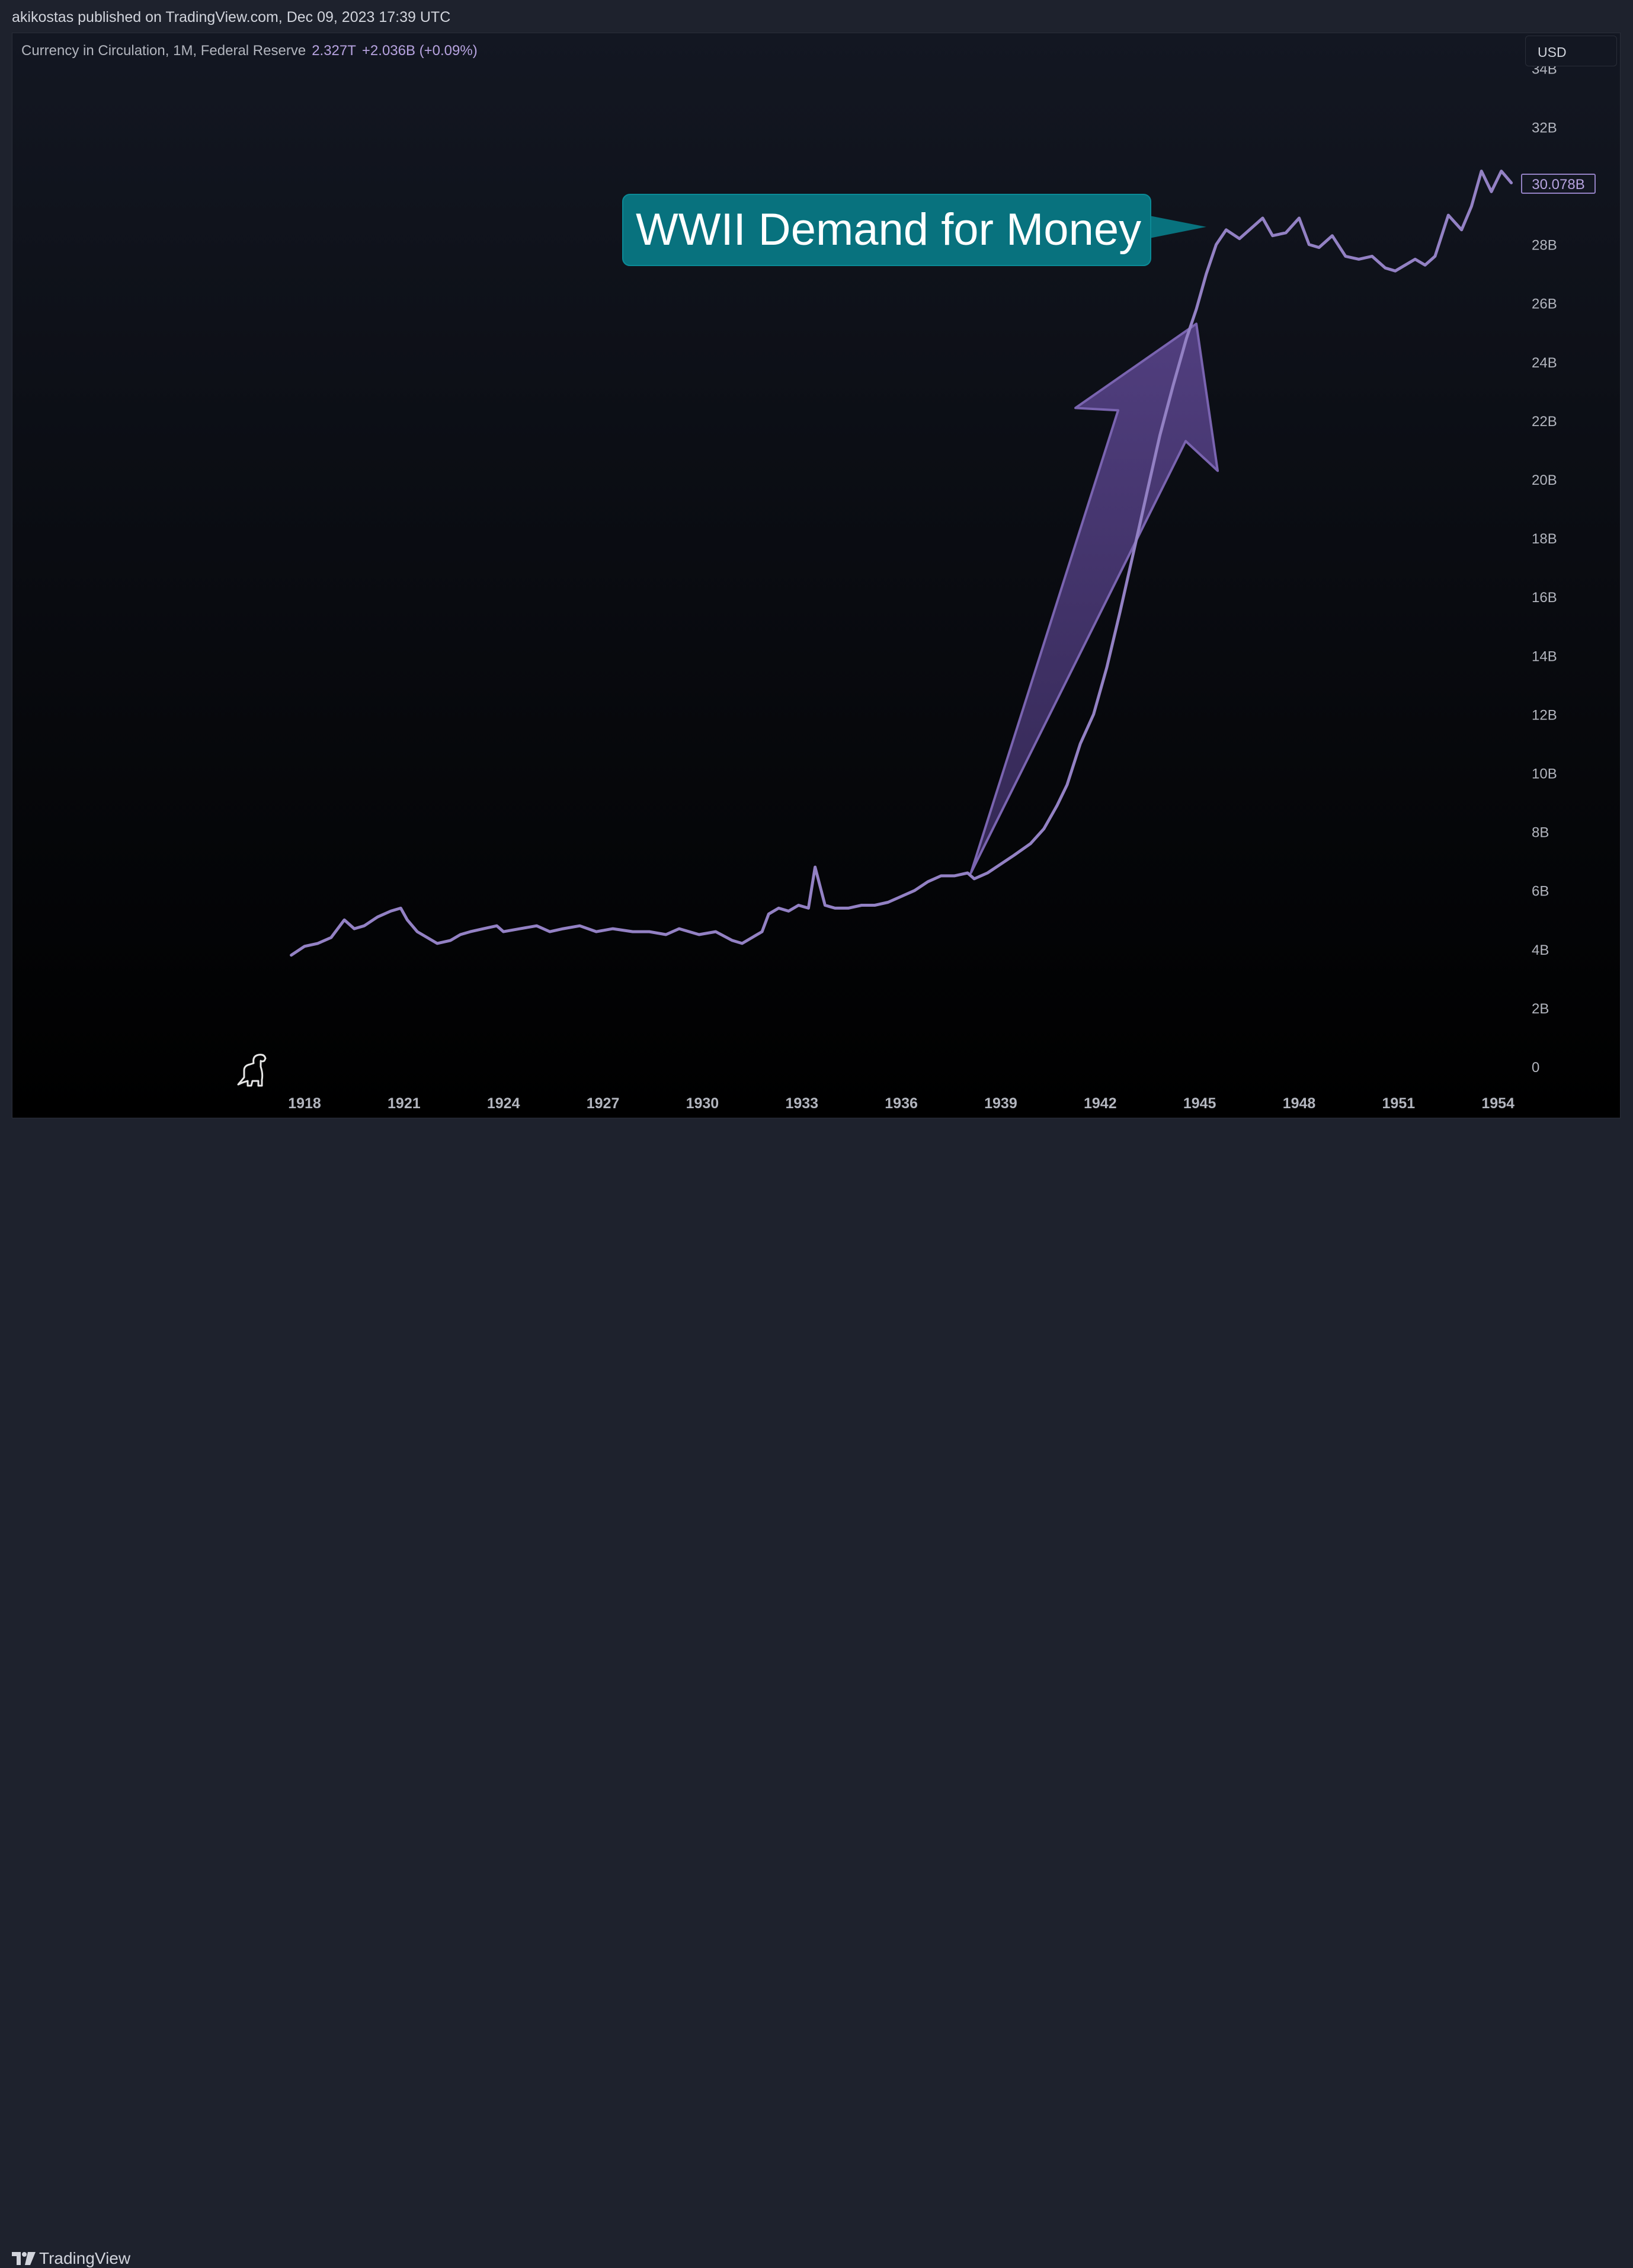 This screenshot has height=2268, width=1633. What do you see at coordinates (1100, 1103) in the screenshot?
I see `x-tick-label: 1942` at bounding box center [1100, 1103].